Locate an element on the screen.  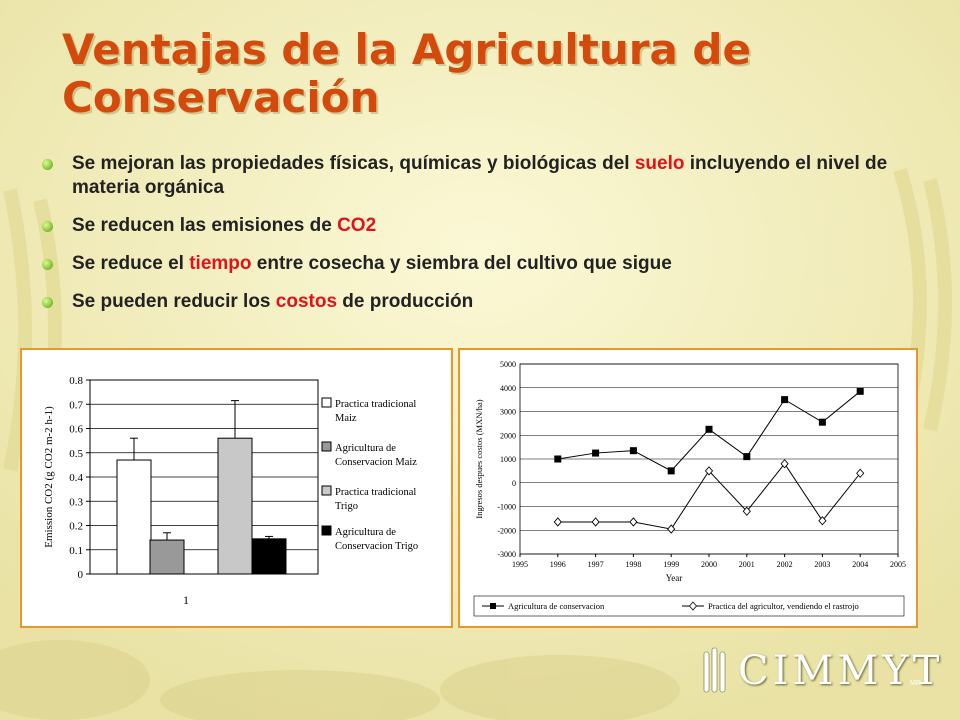
y-tick-label: 0.4 is located at coordinates (76, 478).